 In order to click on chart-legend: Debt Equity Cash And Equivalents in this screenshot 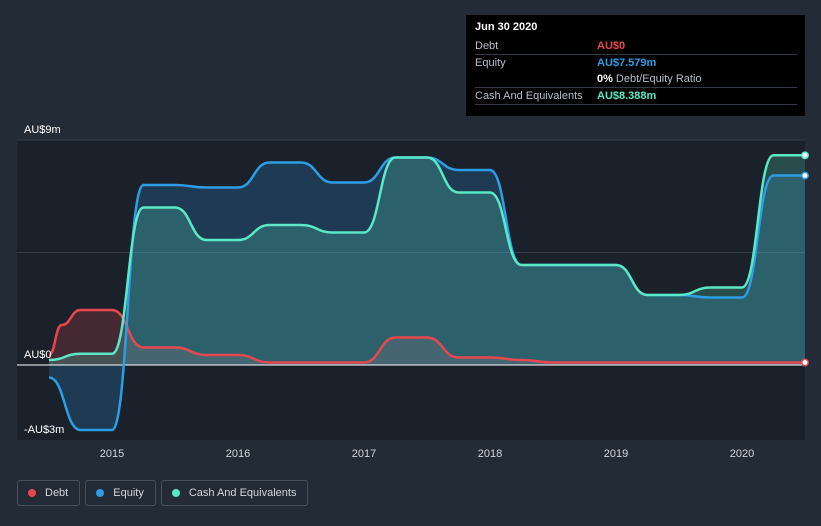, I will do `click(165, 493)`.